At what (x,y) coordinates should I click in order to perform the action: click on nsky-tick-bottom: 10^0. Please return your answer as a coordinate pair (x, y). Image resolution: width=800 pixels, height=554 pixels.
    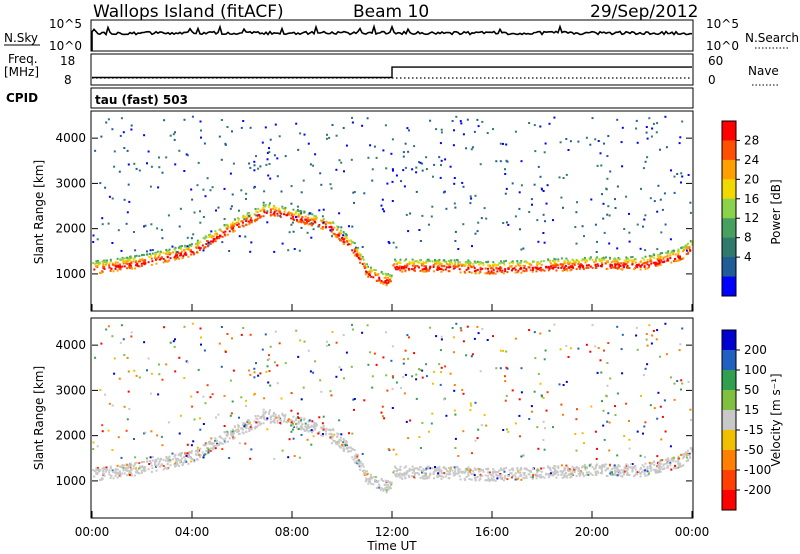
    Looking at the image, I should click on (65, 46).